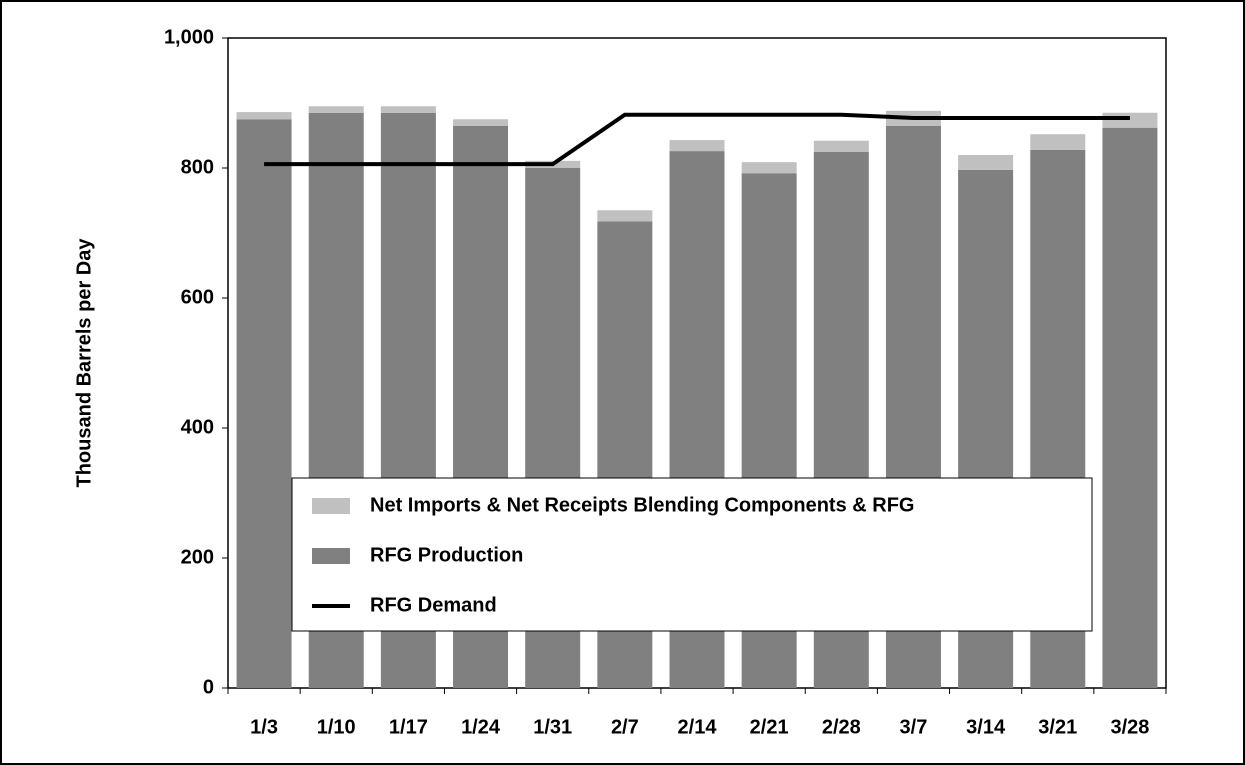  What do you see at coordinates (408, 727) in the screenshot?
I see `x-tick-label: 1/17` at bounding box center [408, 727].